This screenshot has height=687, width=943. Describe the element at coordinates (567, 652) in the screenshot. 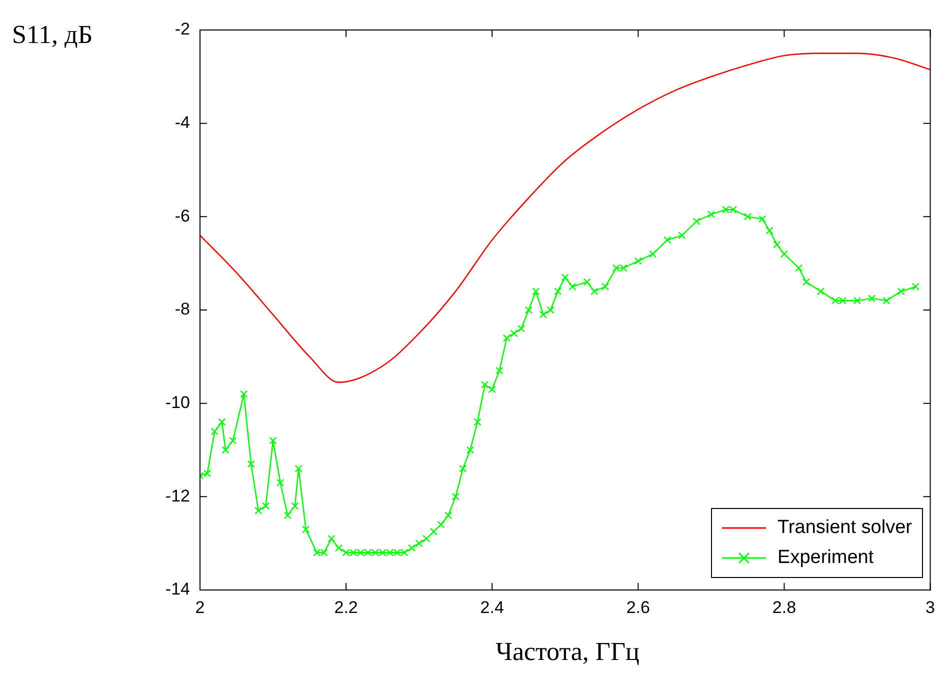

I see `x-axis-title: Частота, ГГц` at that location.